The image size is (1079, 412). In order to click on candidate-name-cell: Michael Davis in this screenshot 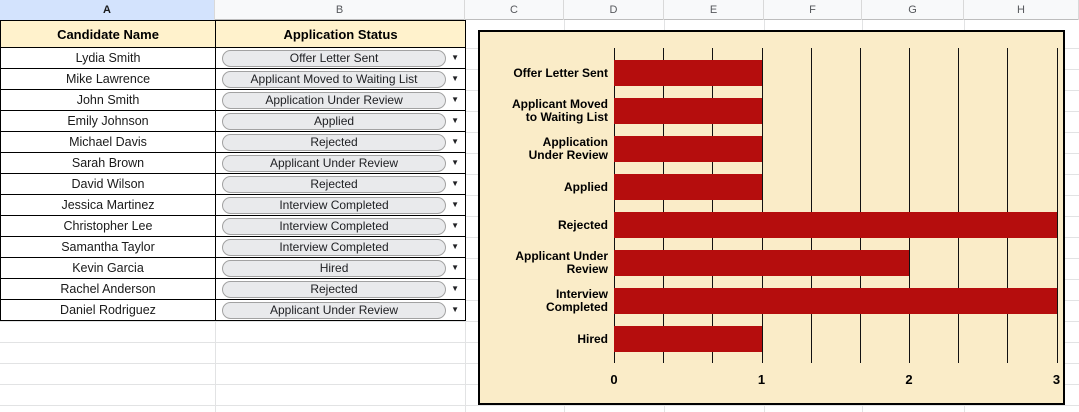, I will do `click(108, 142)`.